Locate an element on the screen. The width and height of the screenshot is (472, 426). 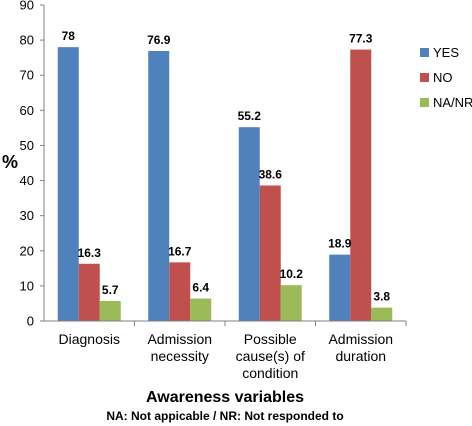
y-axis-ticks: 0 10 20 30 40 50 60 70 80 90 is located at coordinates (32, 164).